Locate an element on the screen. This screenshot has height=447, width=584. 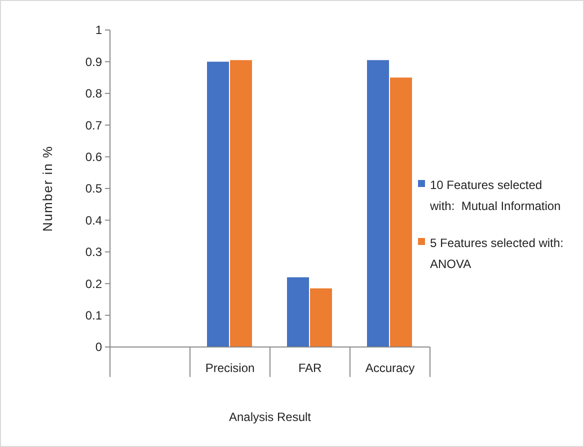
x-axis-title: Analysis Result is located at coordinates (270, 417).